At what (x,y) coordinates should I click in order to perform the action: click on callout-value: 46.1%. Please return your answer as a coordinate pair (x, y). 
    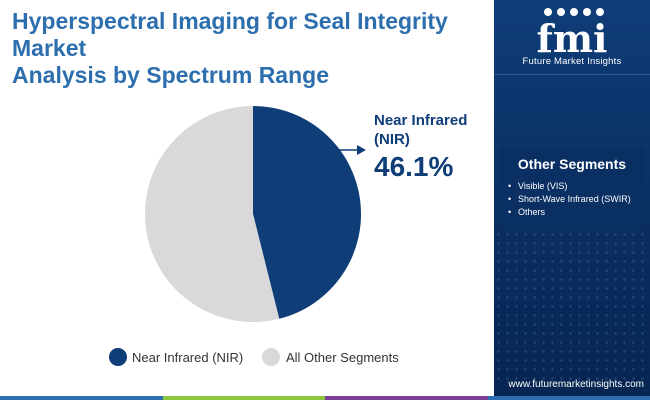
    Looking at the image, I should click on (413, 166).